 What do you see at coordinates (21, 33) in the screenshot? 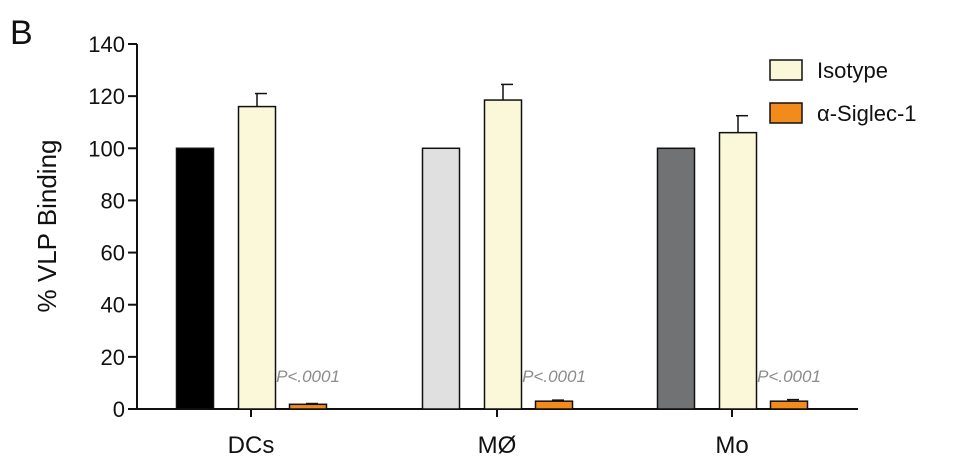
I see `panel-label: B` at bounding box center [21, 33].